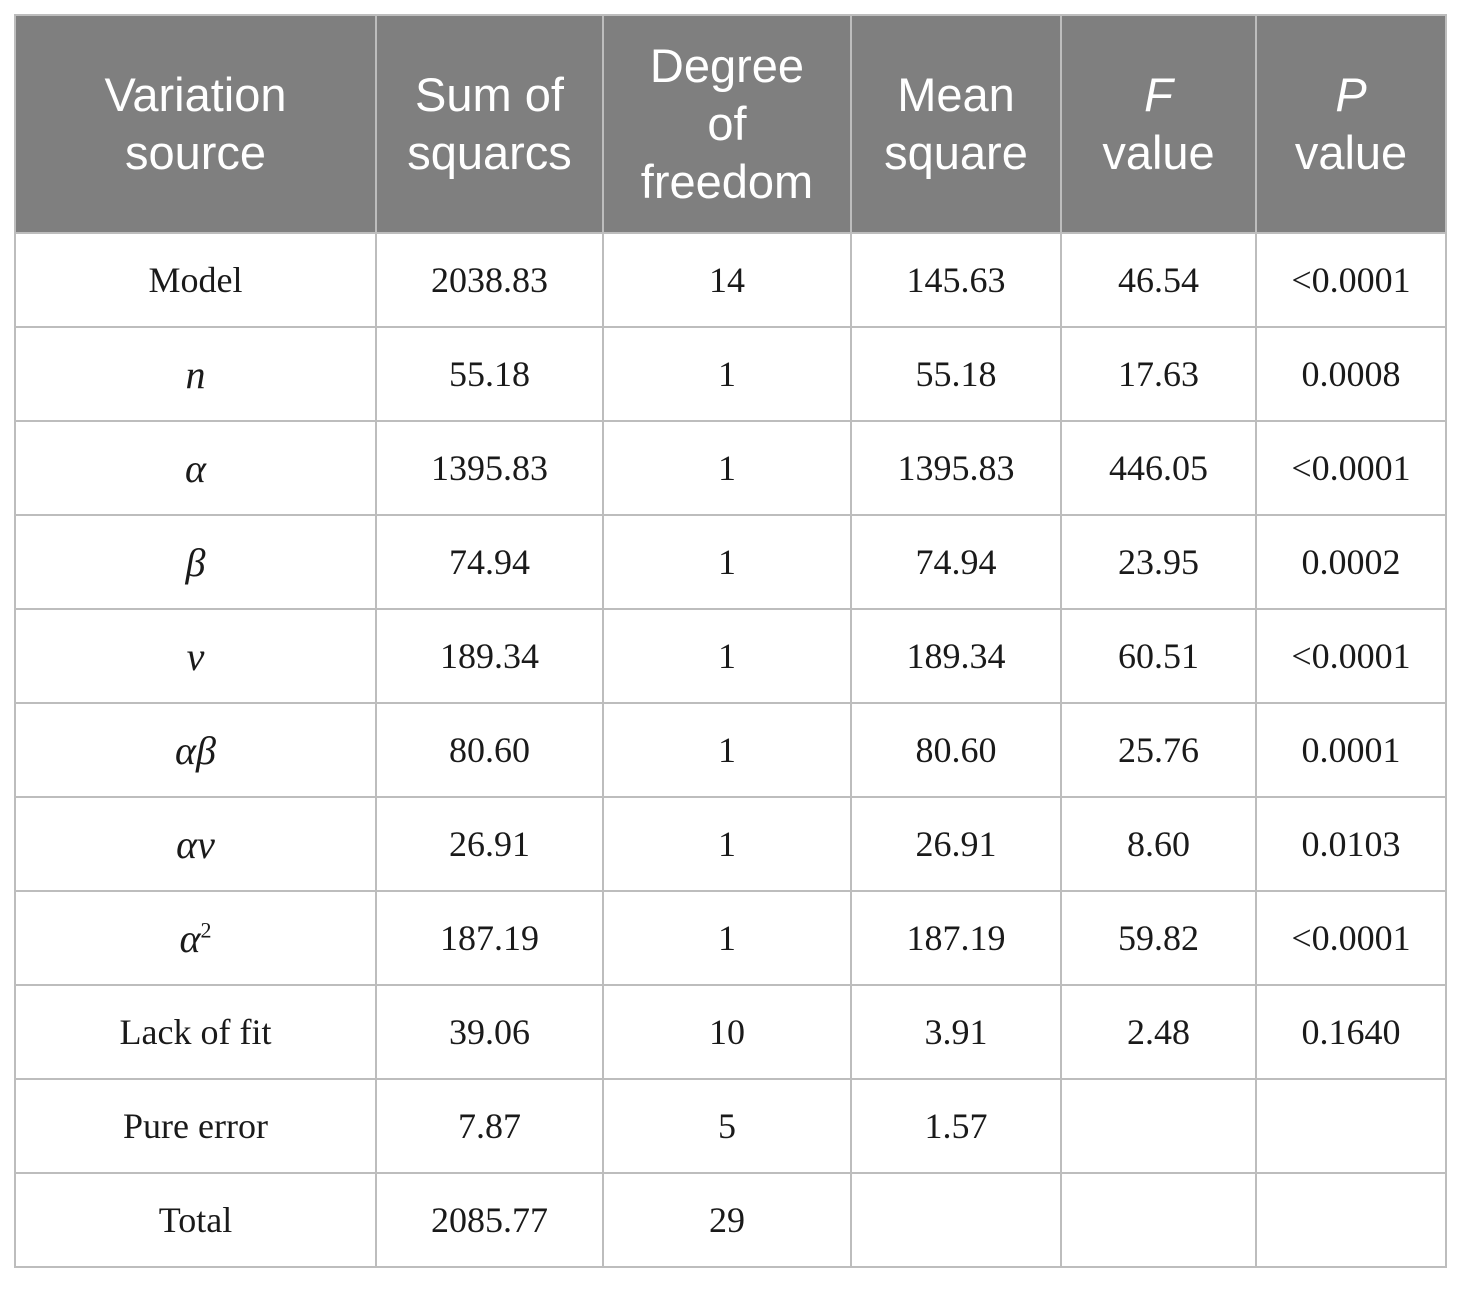 This screenshot has width=1460, height=1302. What do you see at coordinates (1158, 1032) in the screenshot?
I see `cell-f-value: 2.48` at bounding box center [1158, 1032].